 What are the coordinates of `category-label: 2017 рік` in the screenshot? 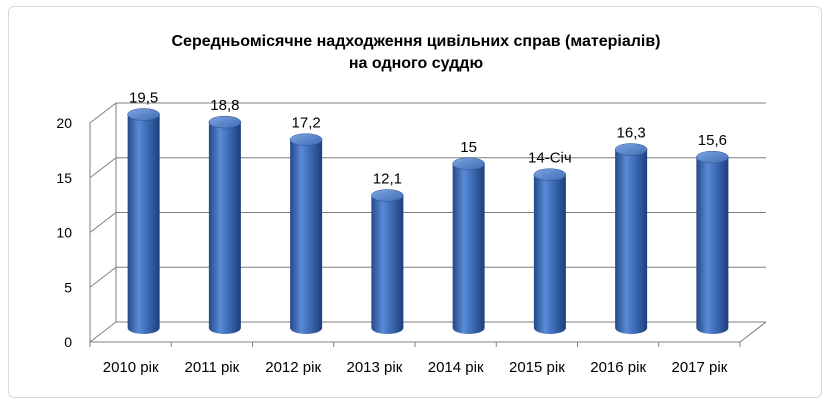 It's located at (699, 367).